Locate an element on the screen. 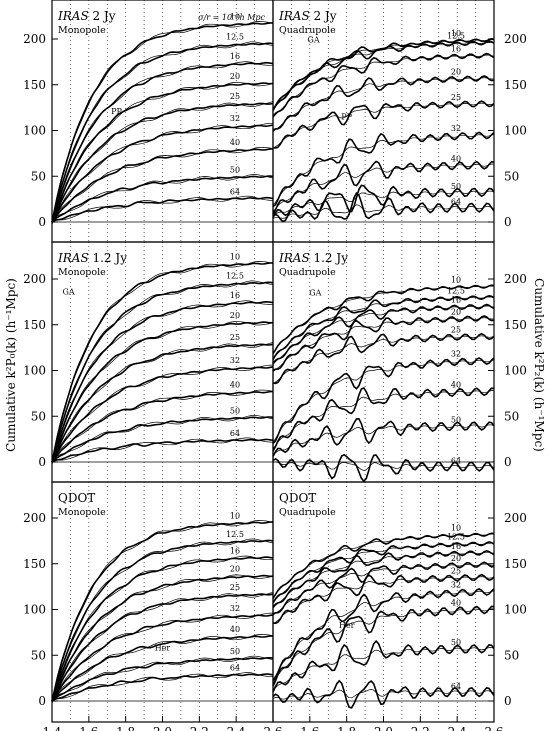 The image size is (550, 731). x-tick-label: 2.2 is located at coordinates (420, 728).